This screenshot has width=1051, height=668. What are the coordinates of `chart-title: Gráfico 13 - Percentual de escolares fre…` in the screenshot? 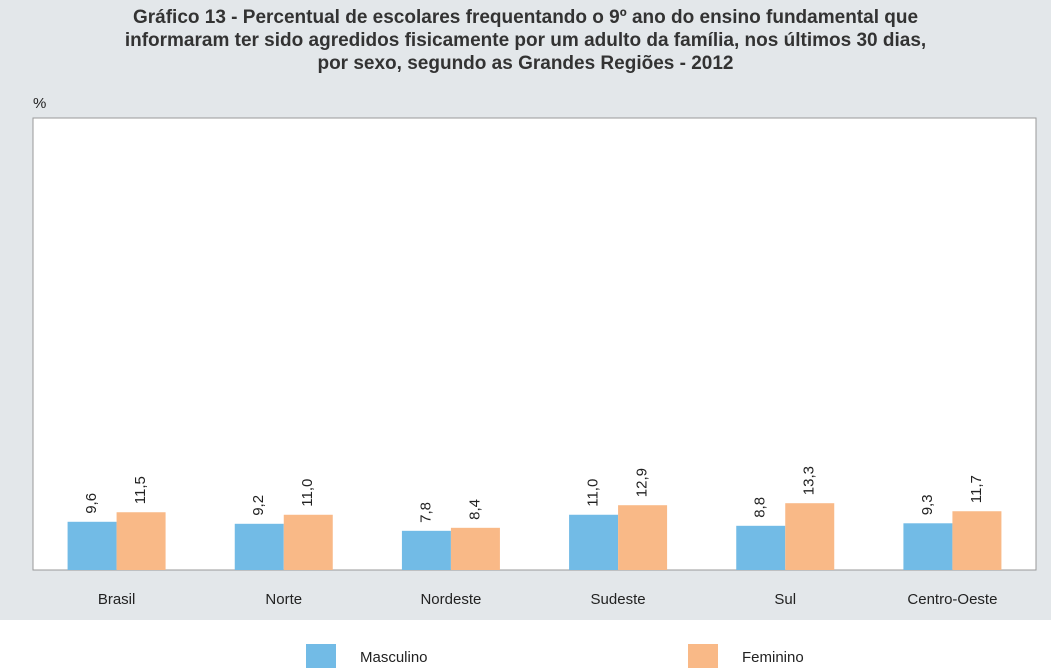 It's located at (525, 40).